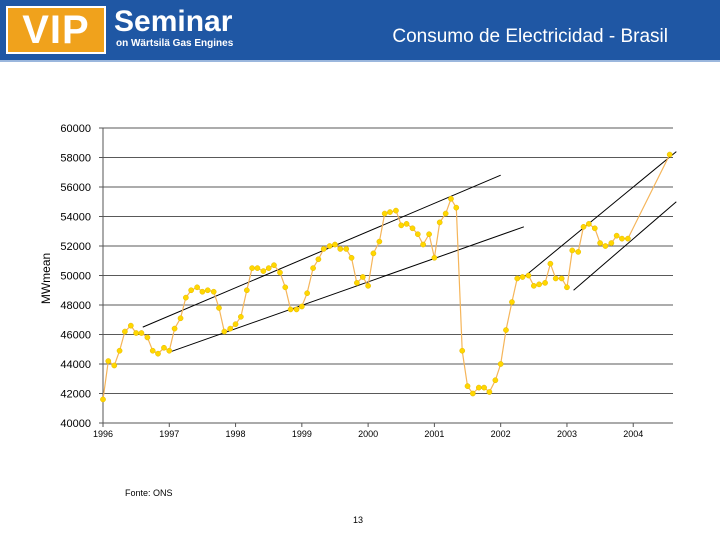 This screenshot has height=540, width=720. I want to click on y-tick-label: 60000, so click(75, 129).